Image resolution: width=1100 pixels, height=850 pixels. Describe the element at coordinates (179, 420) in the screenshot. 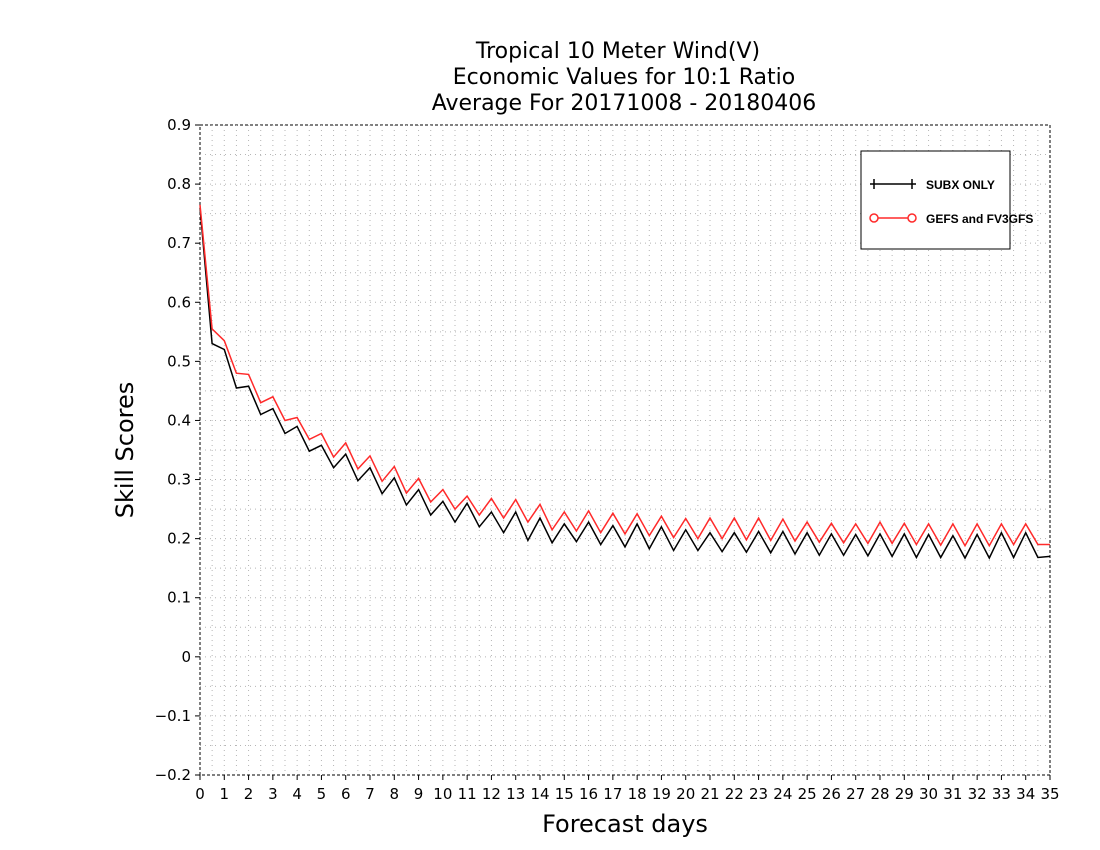

I see `y-tick-label: 0.4` at that location.